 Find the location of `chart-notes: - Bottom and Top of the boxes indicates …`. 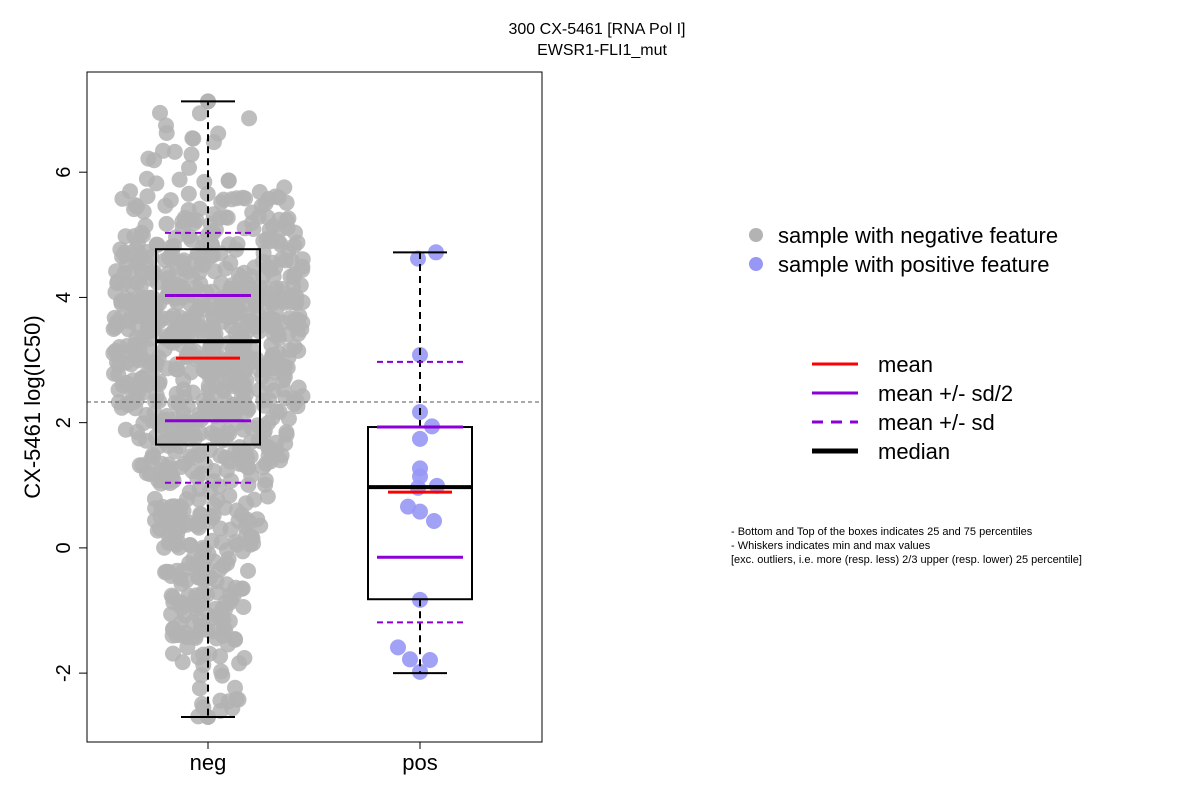

chart-notes: - Bottom and Top of the boxes indicates … is located at coordinates (906, 546).